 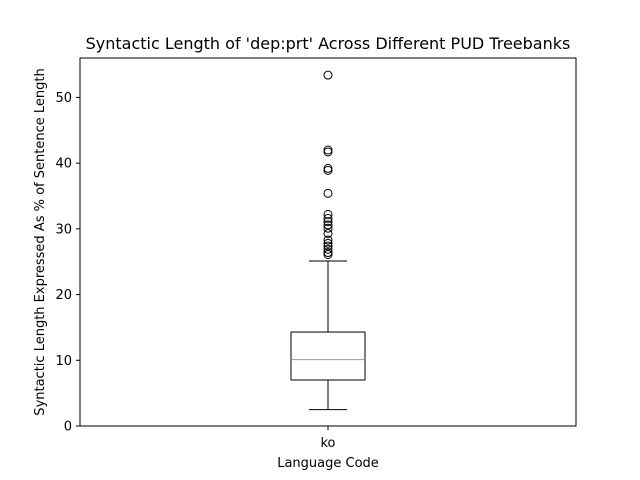 What do you see at coordinates (63, 164) in the screenshot?
I see `y-tick-label: 40` at bounding box center [63, 164].